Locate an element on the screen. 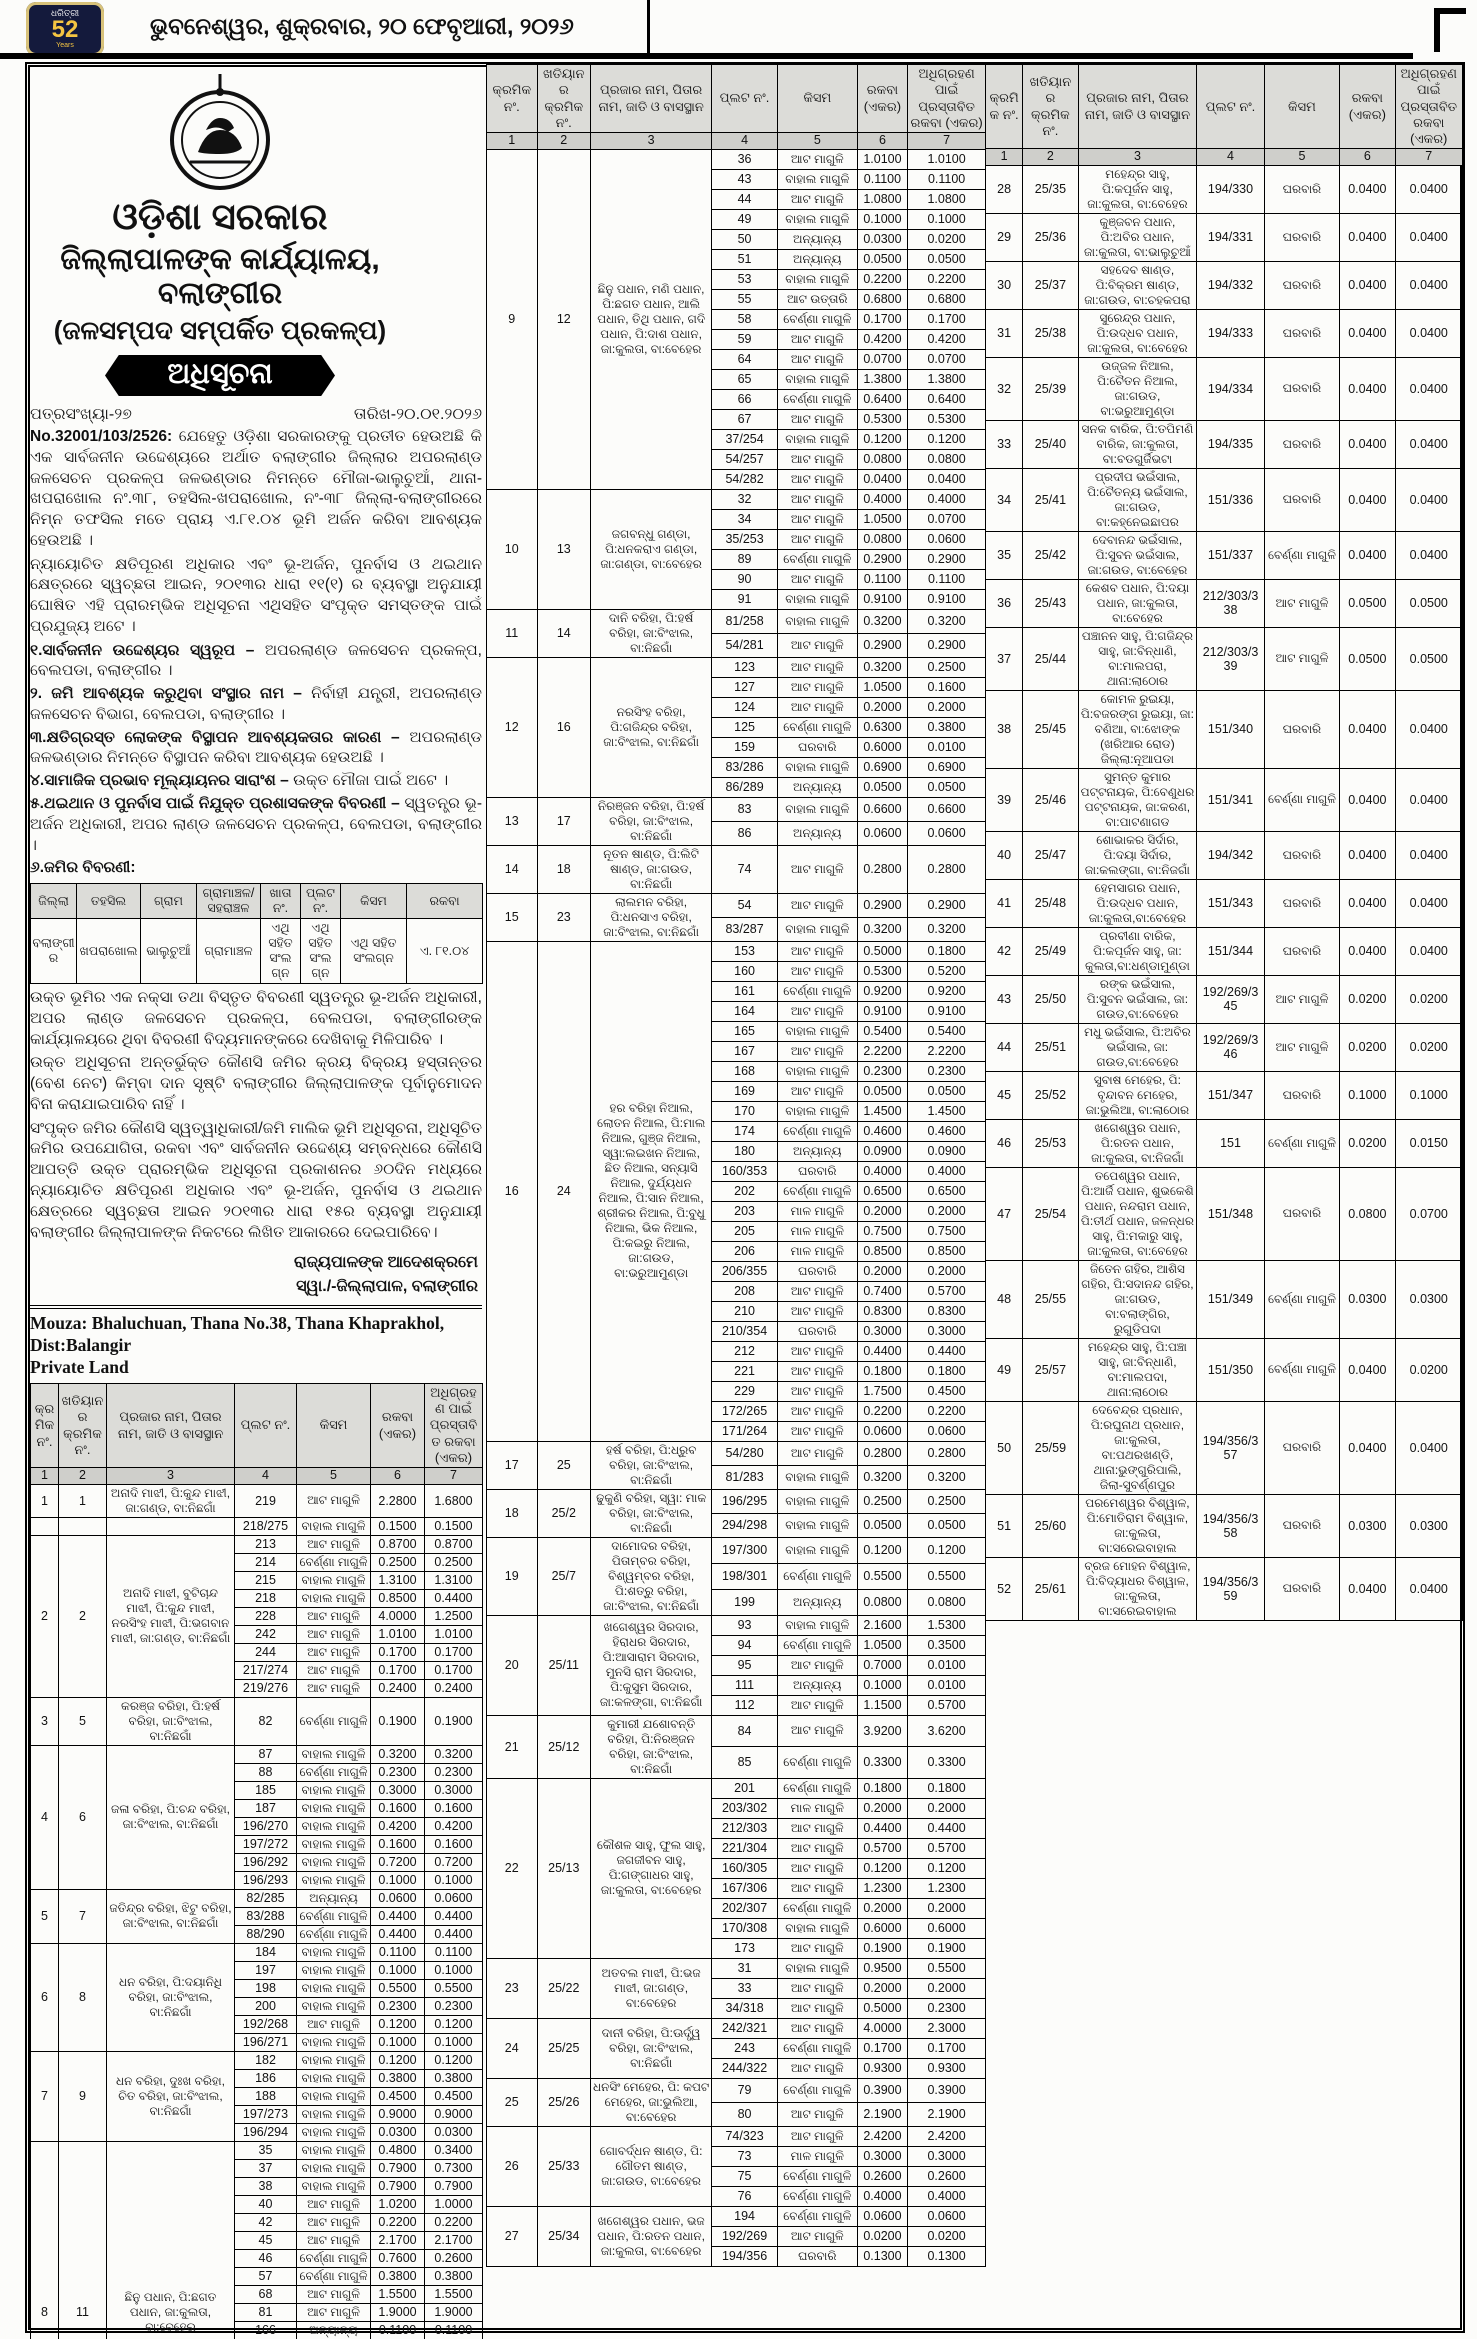 This screenshot has width=1477, height=2339. proposed-area-cell: 0.3000 is located at coordinates (946, 2156).